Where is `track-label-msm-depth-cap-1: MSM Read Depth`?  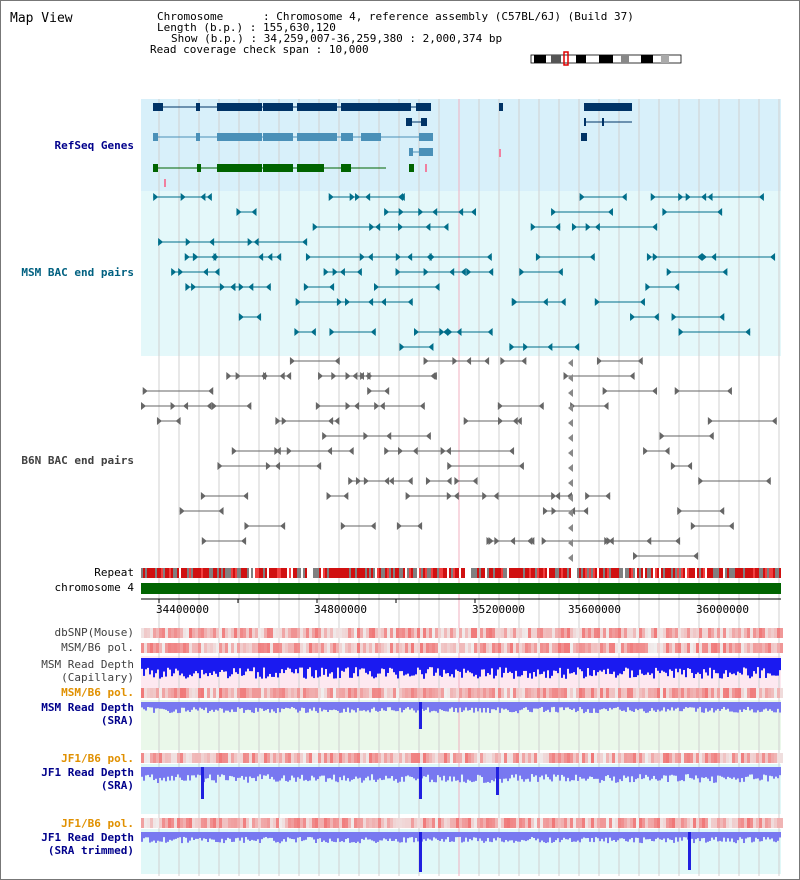
track-label-msm-depth-cap-1: MSM Read Depth is located at coordinates (87, 664).